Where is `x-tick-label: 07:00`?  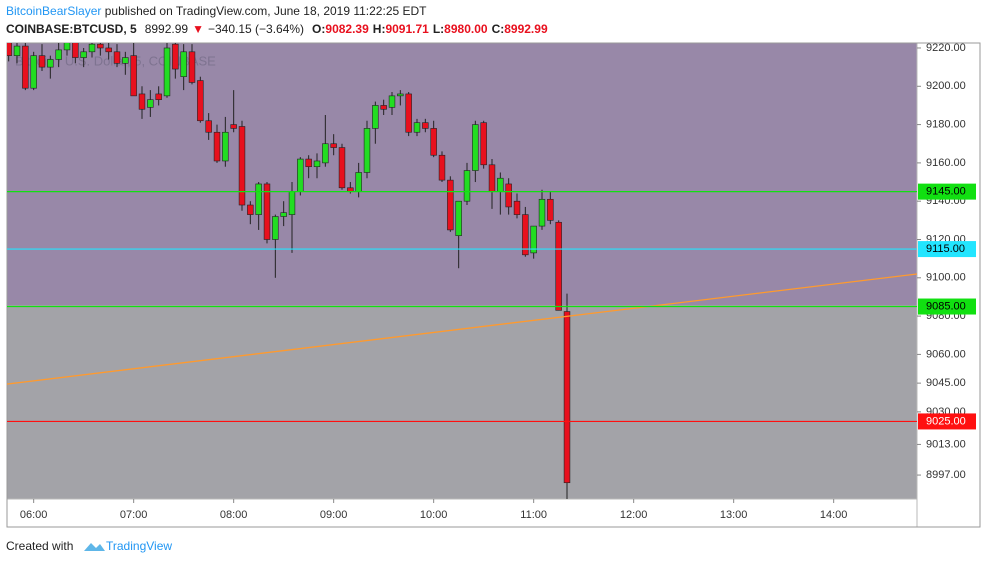
x-tick-label: 07:00 is located at coordinates (134, 515).